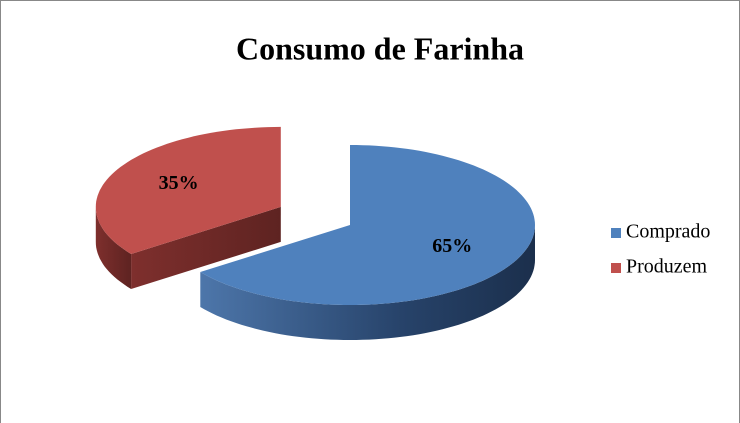 This screenshot has height=423, width=740. What do you see at coordinates (179, 183) in the screenshot?
I see `data-label: 35%` at bounding box center [179, 183].